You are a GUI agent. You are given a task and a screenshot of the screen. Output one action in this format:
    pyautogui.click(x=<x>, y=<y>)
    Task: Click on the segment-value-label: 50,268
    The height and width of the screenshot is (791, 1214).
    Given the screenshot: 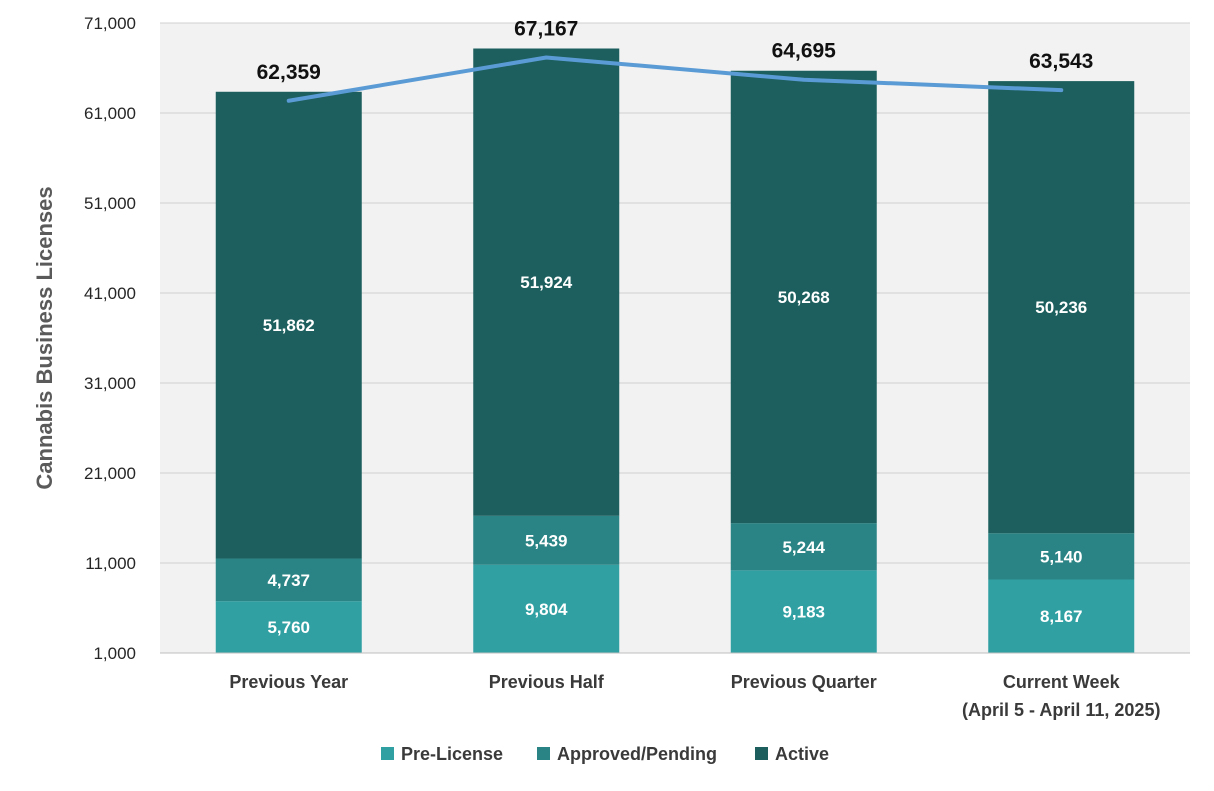 What is the action you would take?
    pyautogui.click(x=804, y=297)
    